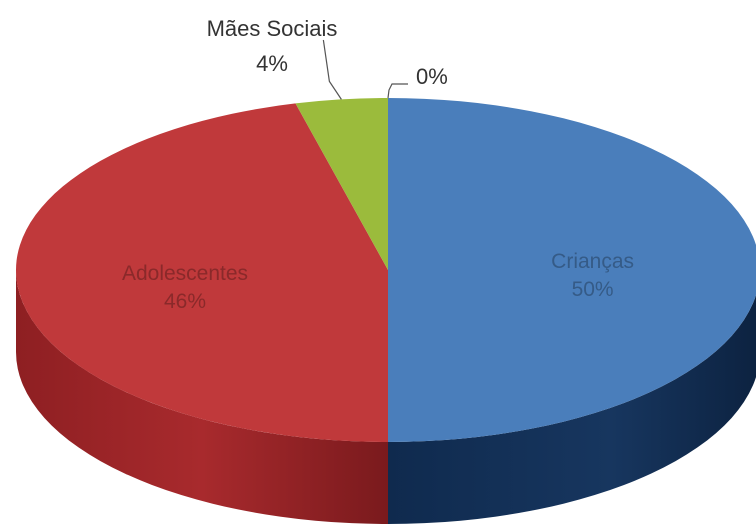 The height and width of the screenshot is (530, 756). Describe the element at coordinates (185, 301) in the screenshot. I see `data-value-adolescentes: 46%` at that location.